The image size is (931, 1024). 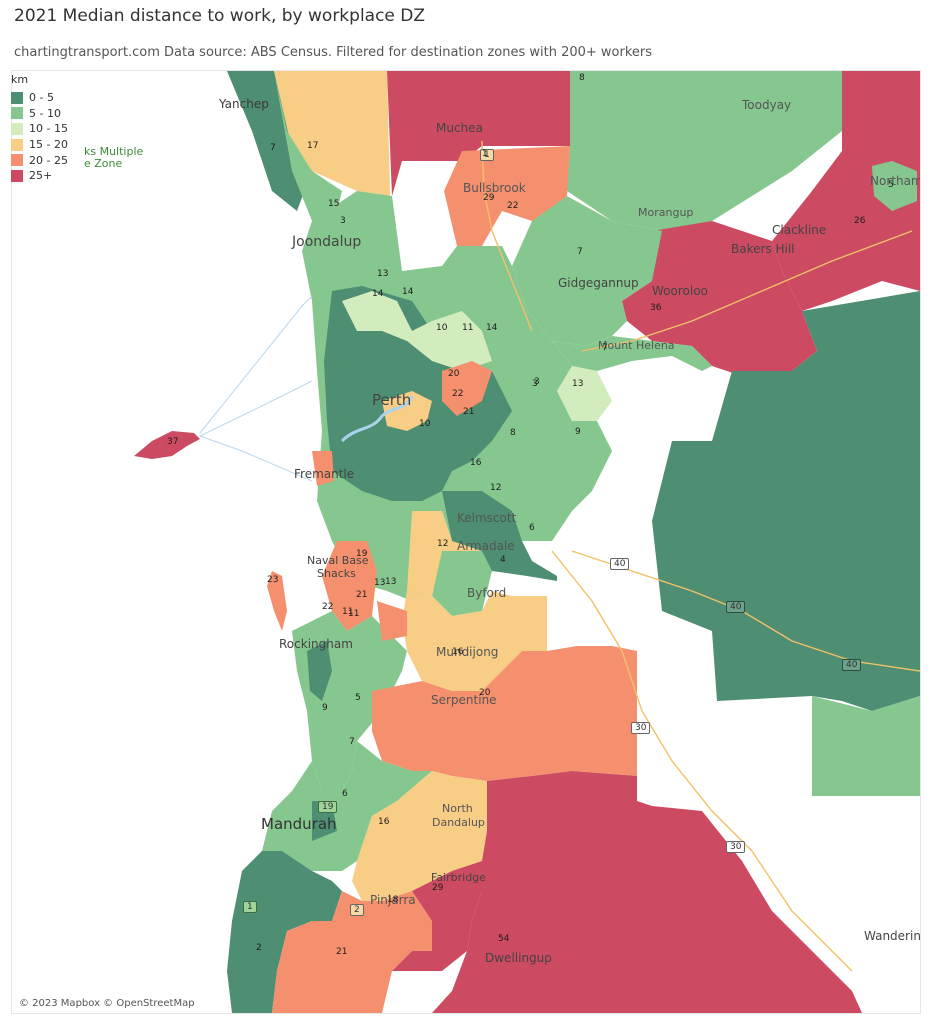 I want to click on place-byford: Byford, so click(x=487, y=593).